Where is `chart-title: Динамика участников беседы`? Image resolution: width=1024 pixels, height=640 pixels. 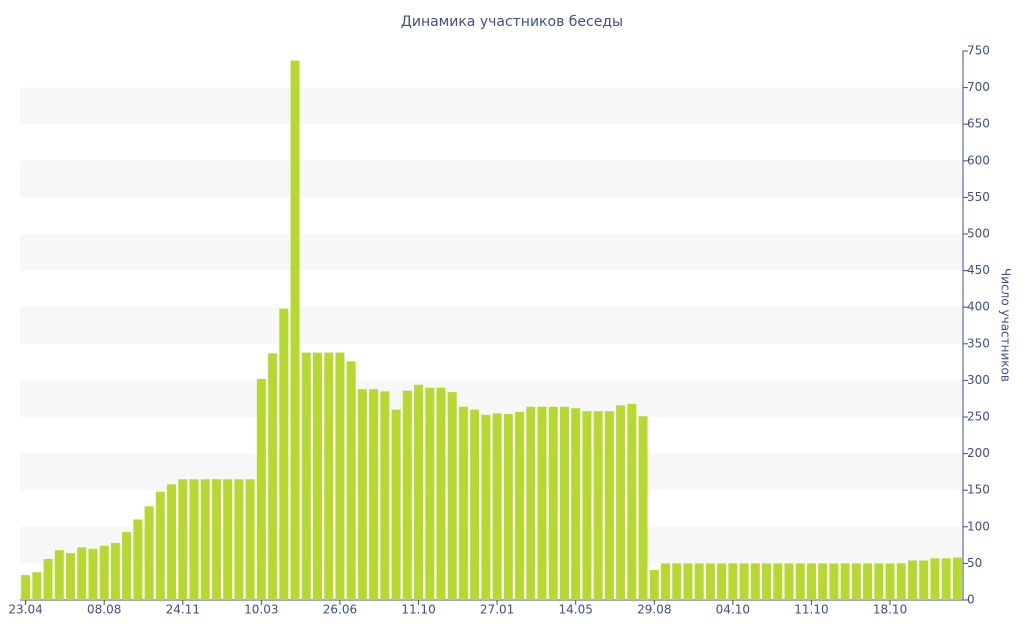 chart-title: Динамика участников беседы is located at coordinates (512, 22).